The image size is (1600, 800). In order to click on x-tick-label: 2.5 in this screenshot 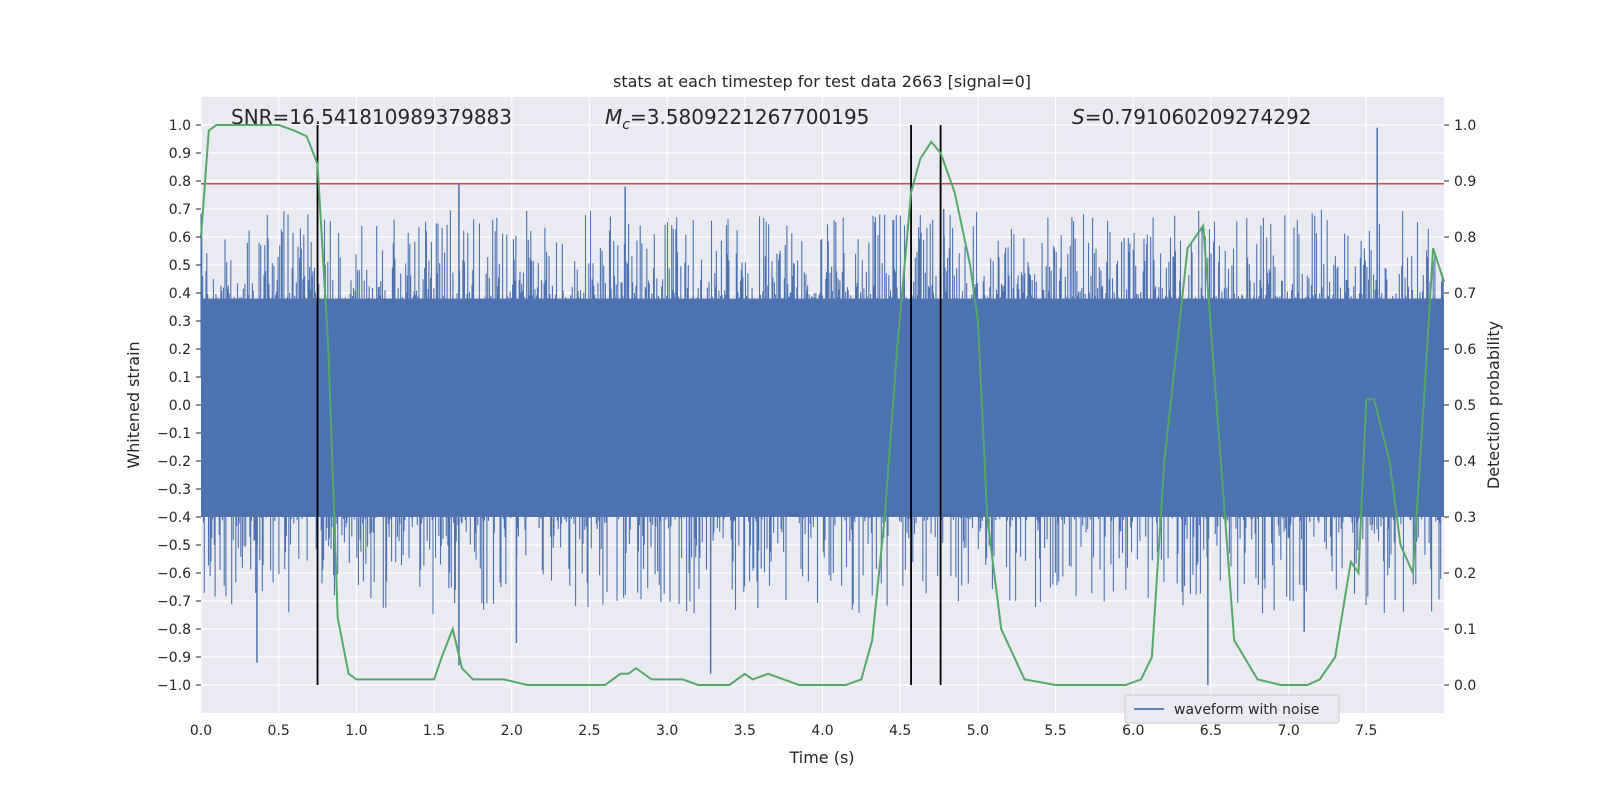, I will do `click(589, 731)`.